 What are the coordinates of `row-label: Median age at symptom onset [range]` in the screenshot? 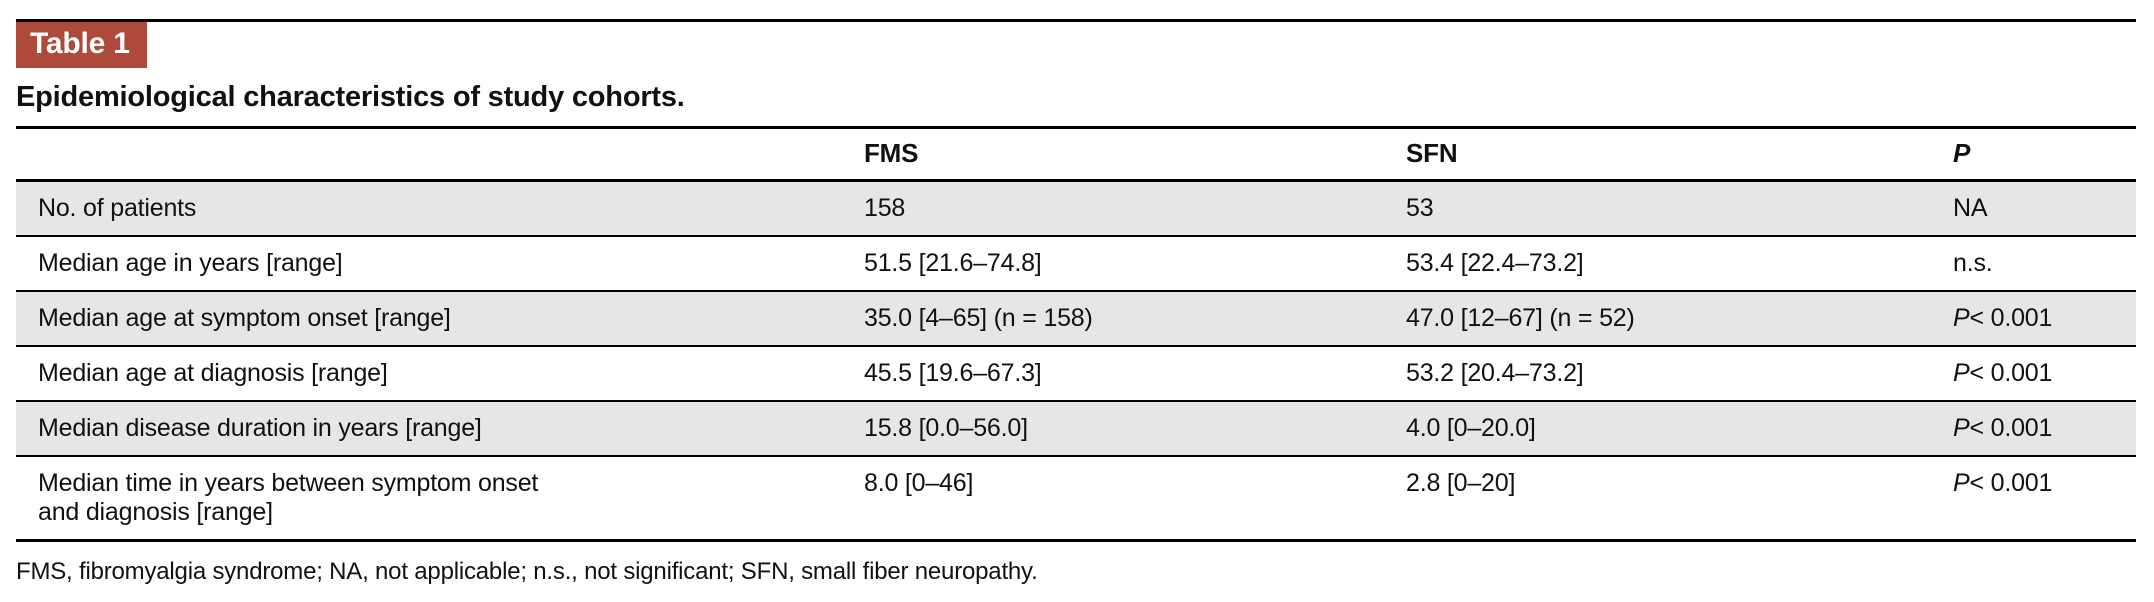 It's located at (244, 318).